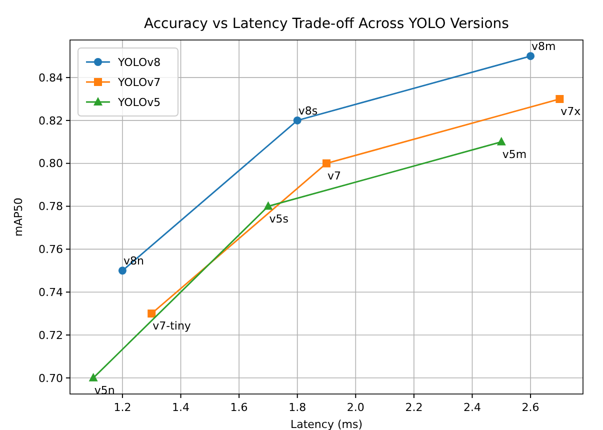 This screenshot has width=603, height=430. I want to click on annotation: v7-tiny, so click(172, 326).